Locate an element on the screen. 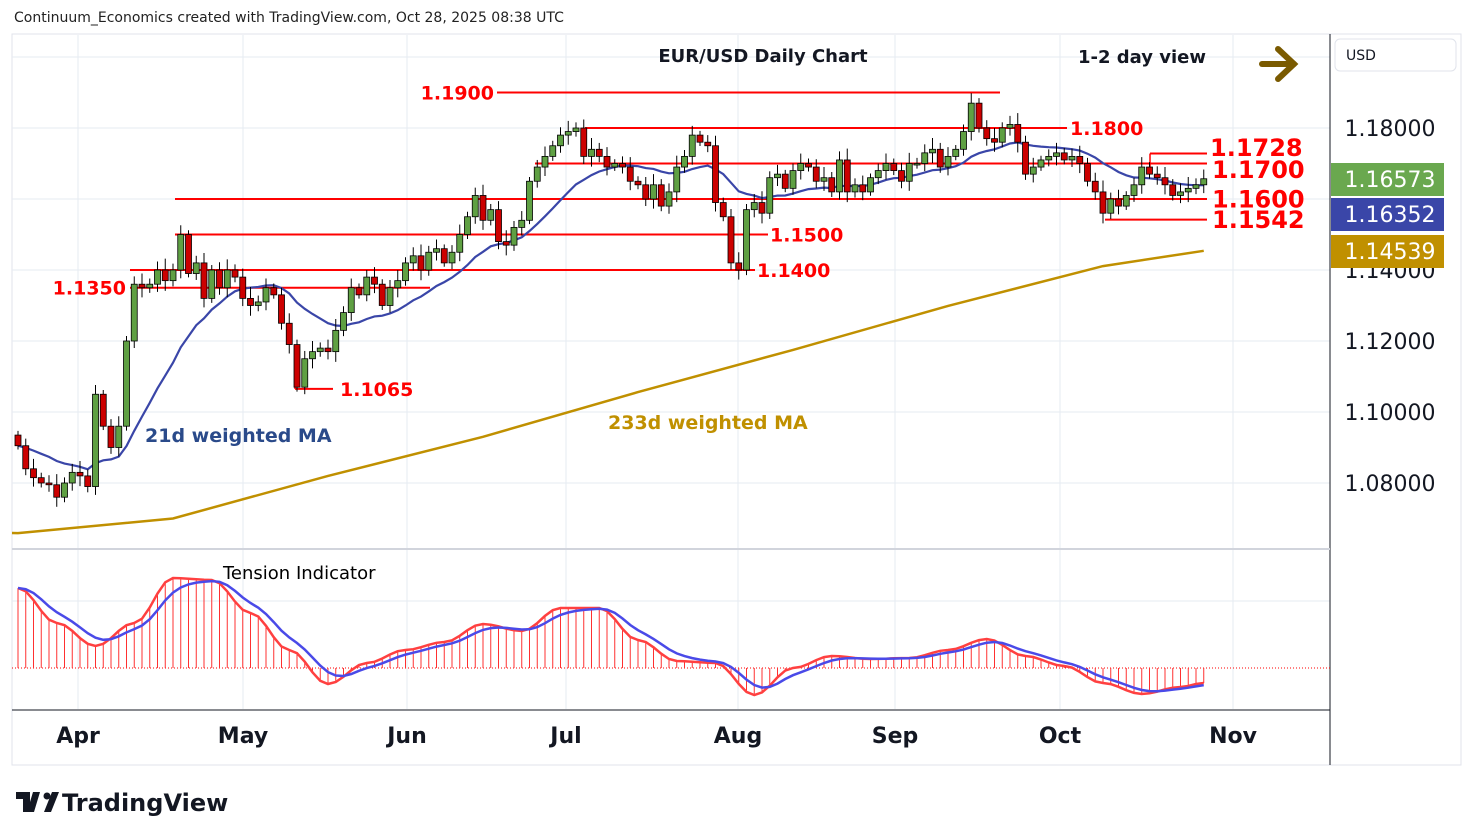  chart-subtitle: 1-2 day view is located at coordinates (1142, 57).